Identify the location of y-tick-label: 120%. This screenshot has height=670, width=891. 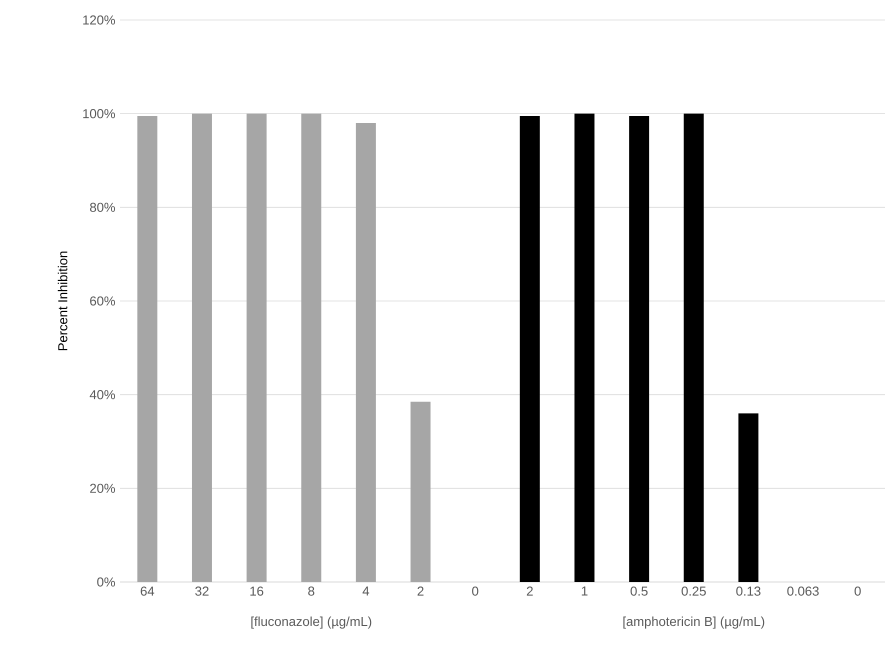
(99, 20).